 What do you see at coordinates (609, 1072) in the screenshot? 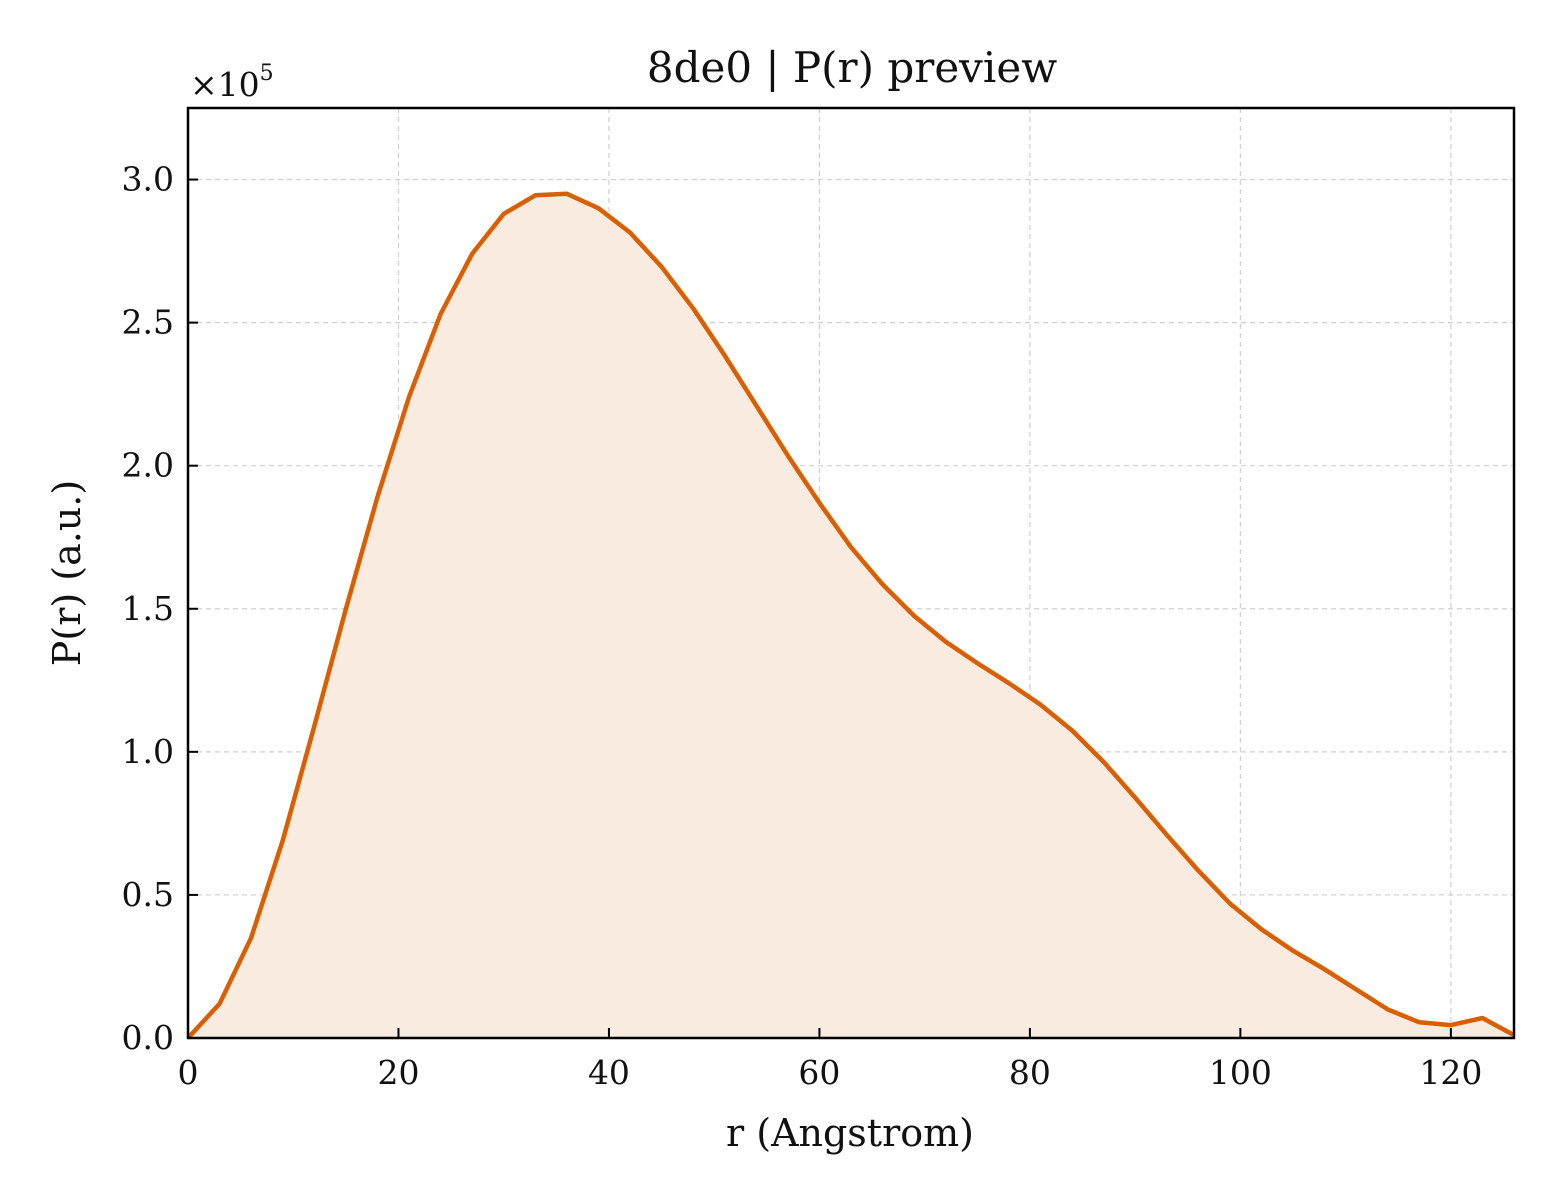
I see `x-tick-label: 40` at bounding box center [609, 1072].